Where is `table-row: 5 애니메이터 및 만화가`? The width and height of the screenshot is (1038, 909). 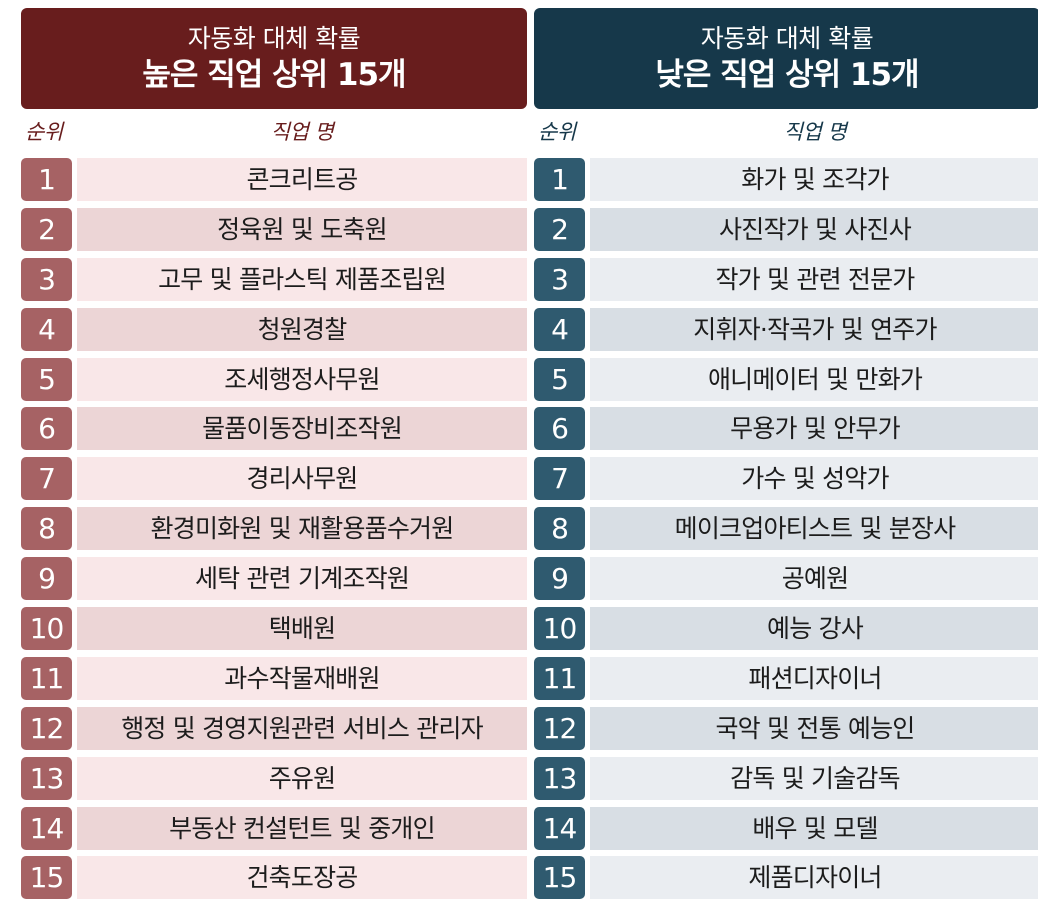 table-row: 5 애니메이터 및 만화가 is located at coordinates (786, 380).